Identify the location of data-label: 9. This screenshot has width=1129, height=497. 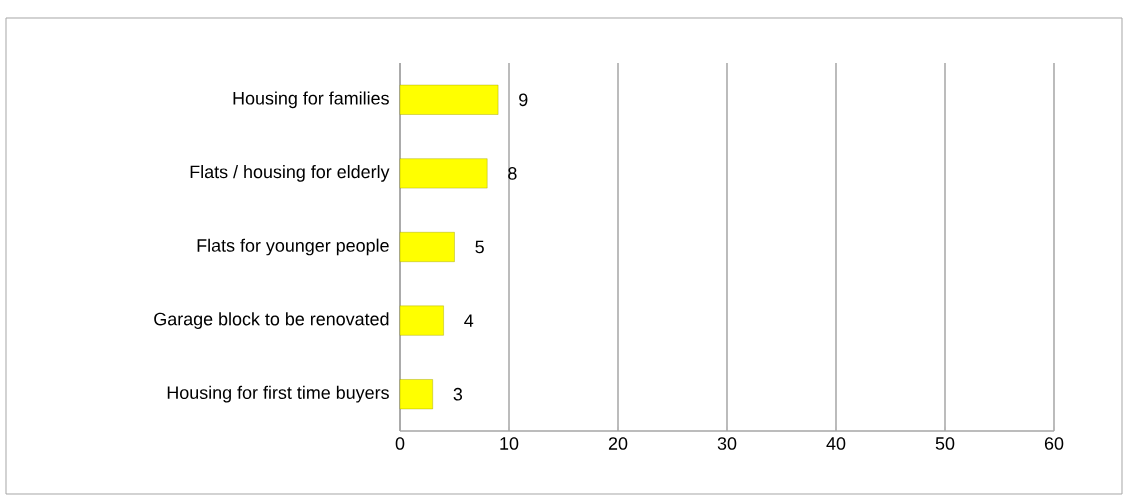
(523, 100).